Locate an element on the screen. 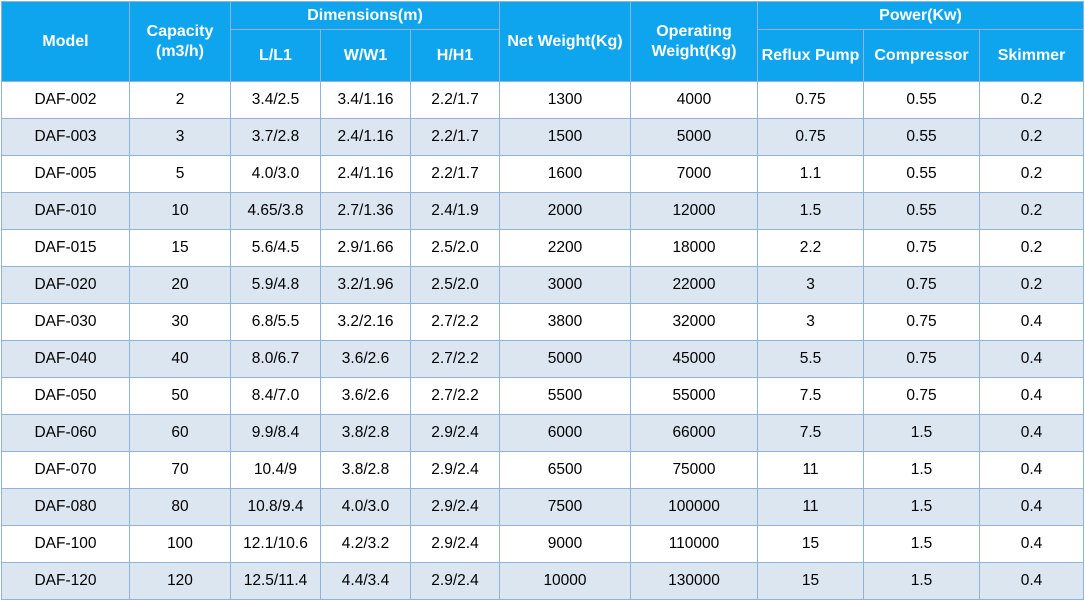  cell-reflux-pump: 7.5 is located at coordinates (810, 433).